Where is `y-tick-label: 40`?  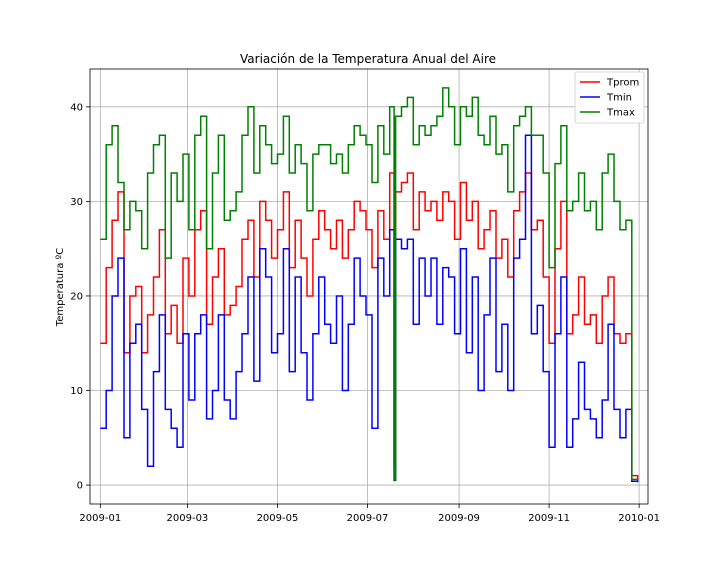 y-tick-label: 40 is located at coordinates (76, 107).